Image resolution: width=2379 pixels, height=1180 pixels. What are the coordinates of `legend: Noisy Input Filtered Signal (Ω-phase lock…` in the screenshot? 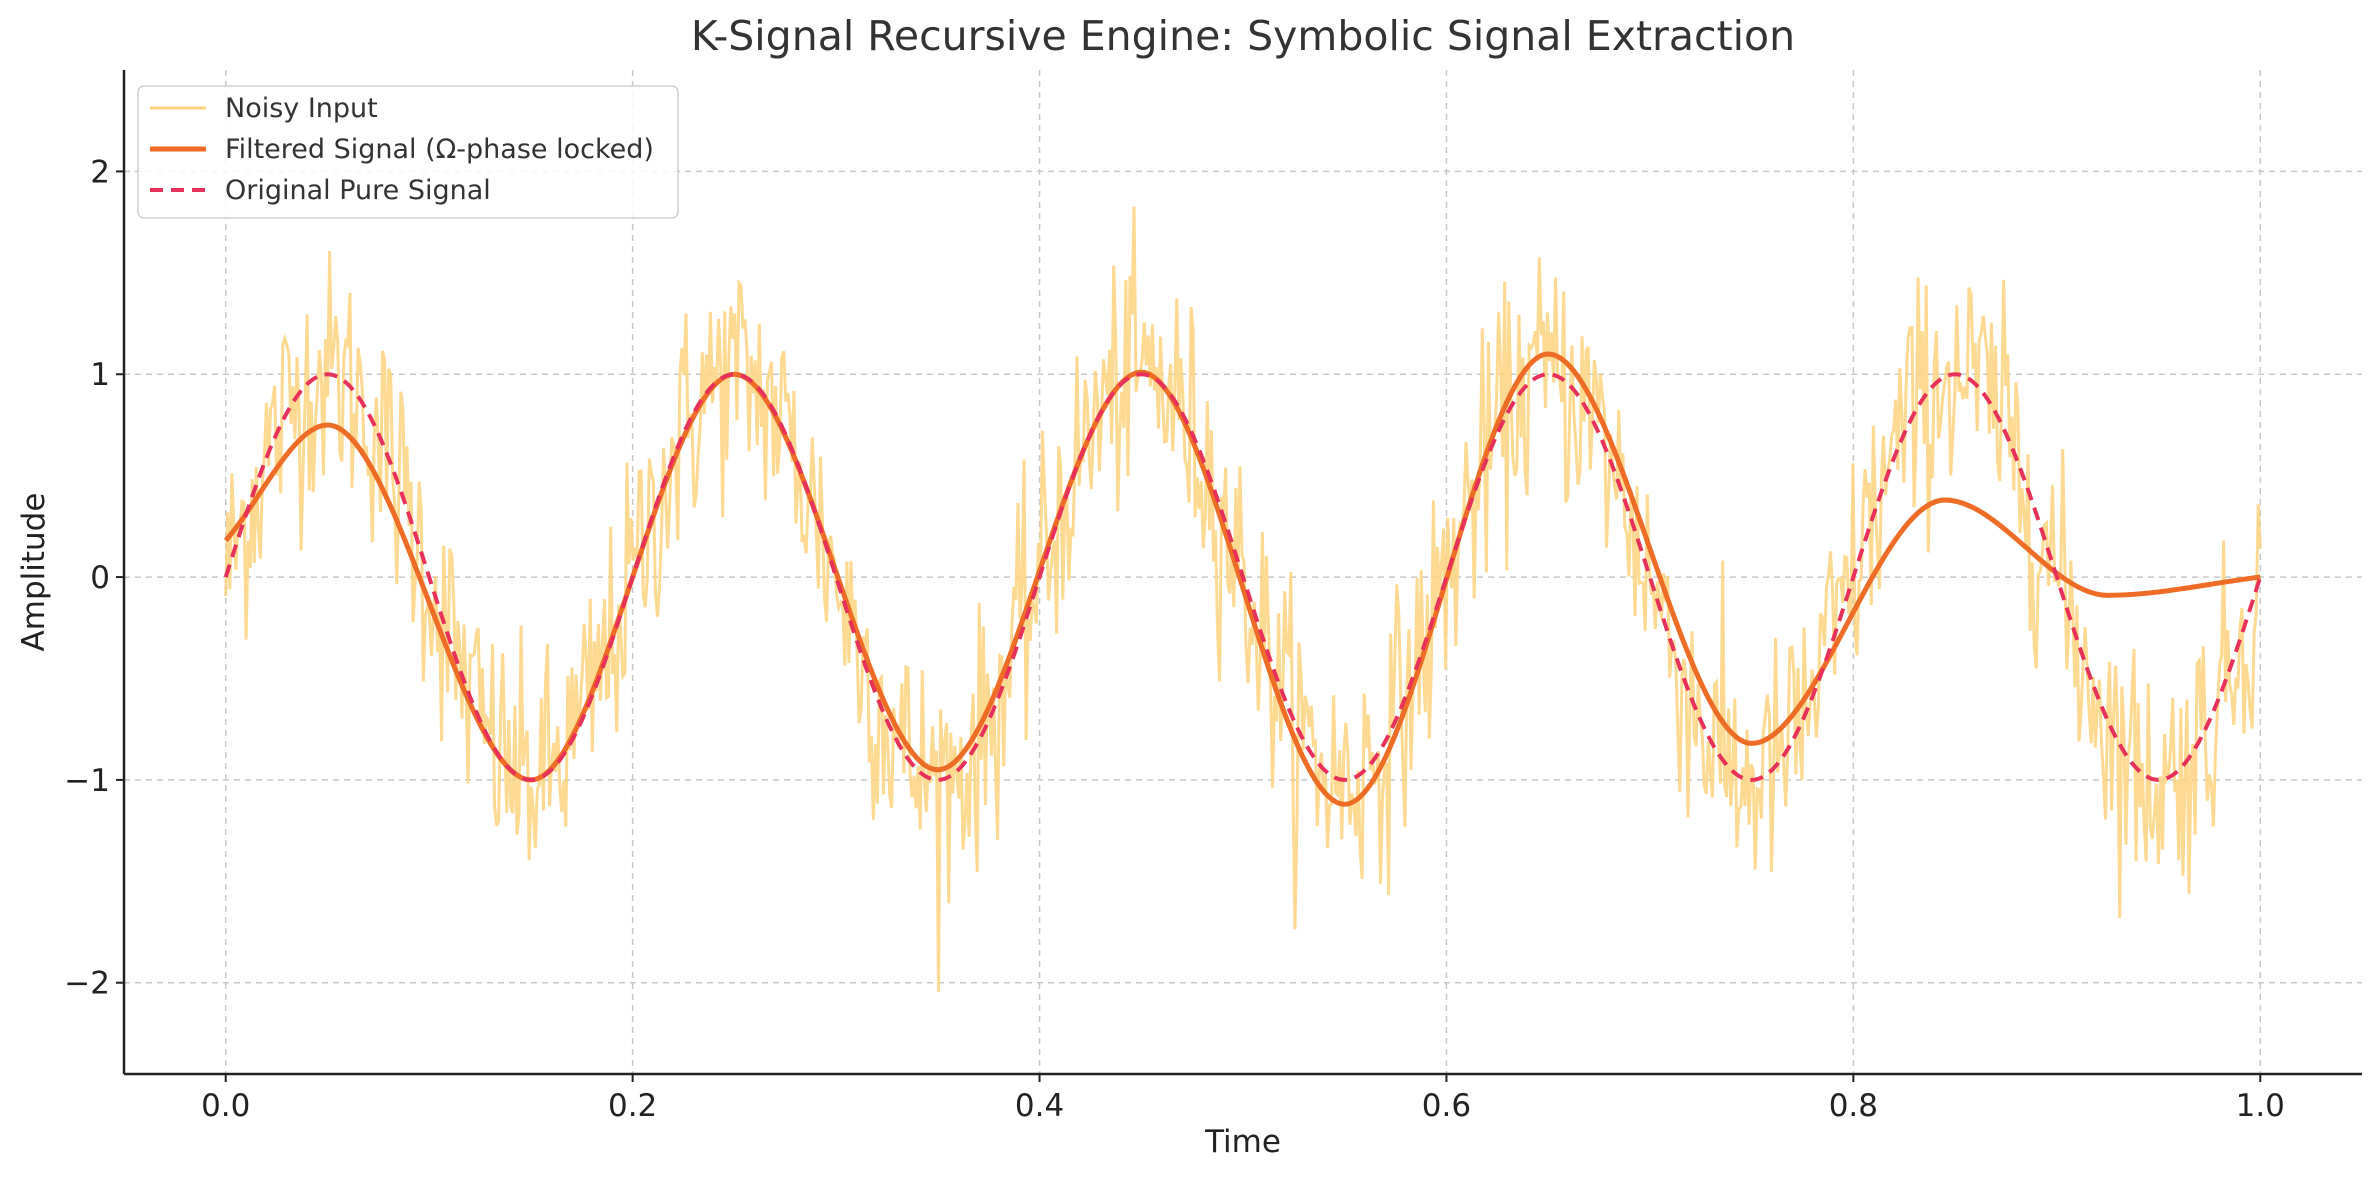 It's located at (408, 152).